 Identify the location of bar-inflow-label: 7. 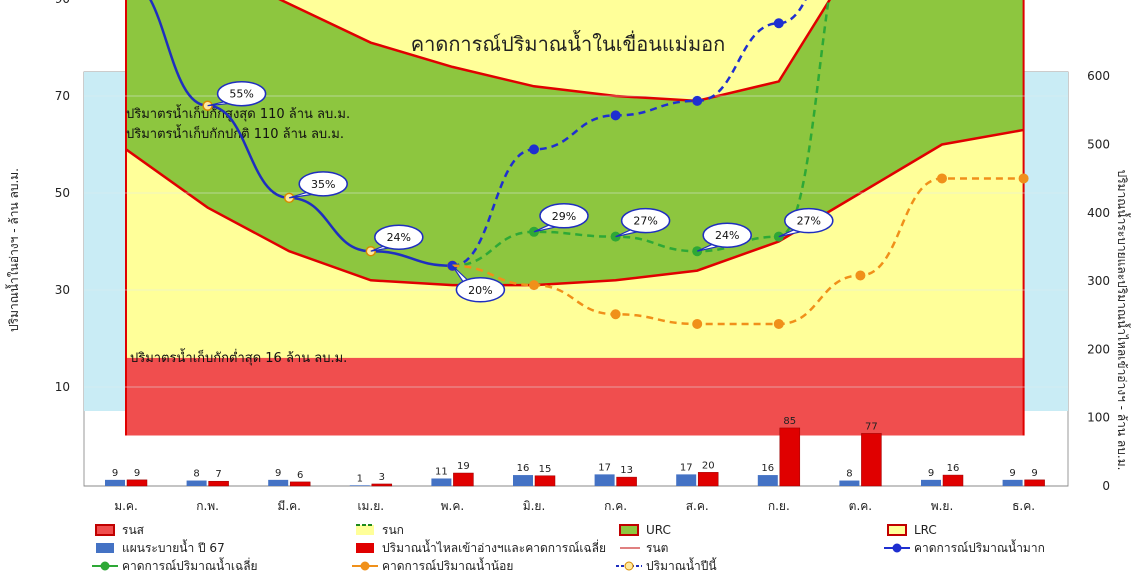
(218, 474).